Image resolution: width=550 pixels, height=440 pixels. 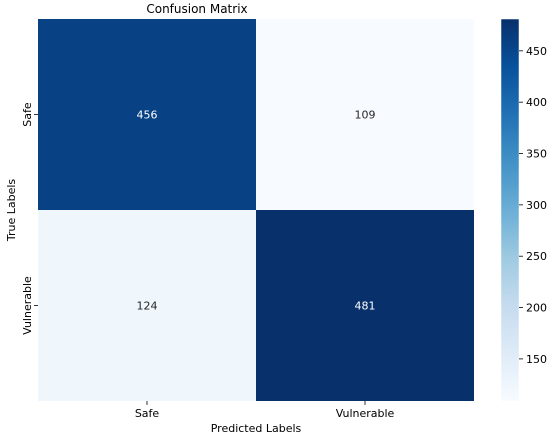 What do you see at coordinates (27, 114) in the screenshot?
I see `y-tick-label-0: Safe` at bounding box center [27, 114].